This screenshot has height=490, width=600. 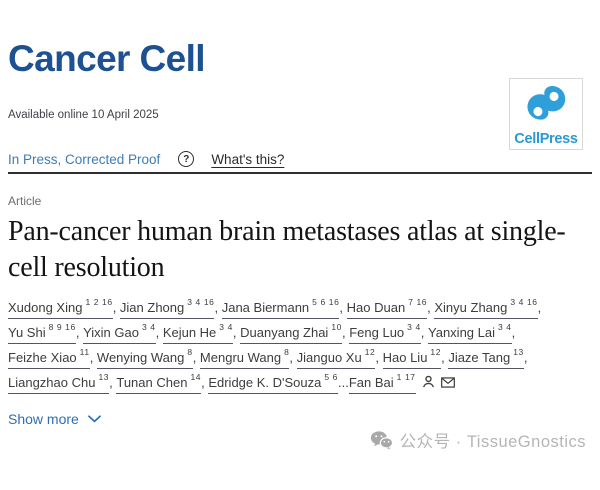 I want to click on author-link: Xudong Xing 1 2 16, so click(x=60, y=308).